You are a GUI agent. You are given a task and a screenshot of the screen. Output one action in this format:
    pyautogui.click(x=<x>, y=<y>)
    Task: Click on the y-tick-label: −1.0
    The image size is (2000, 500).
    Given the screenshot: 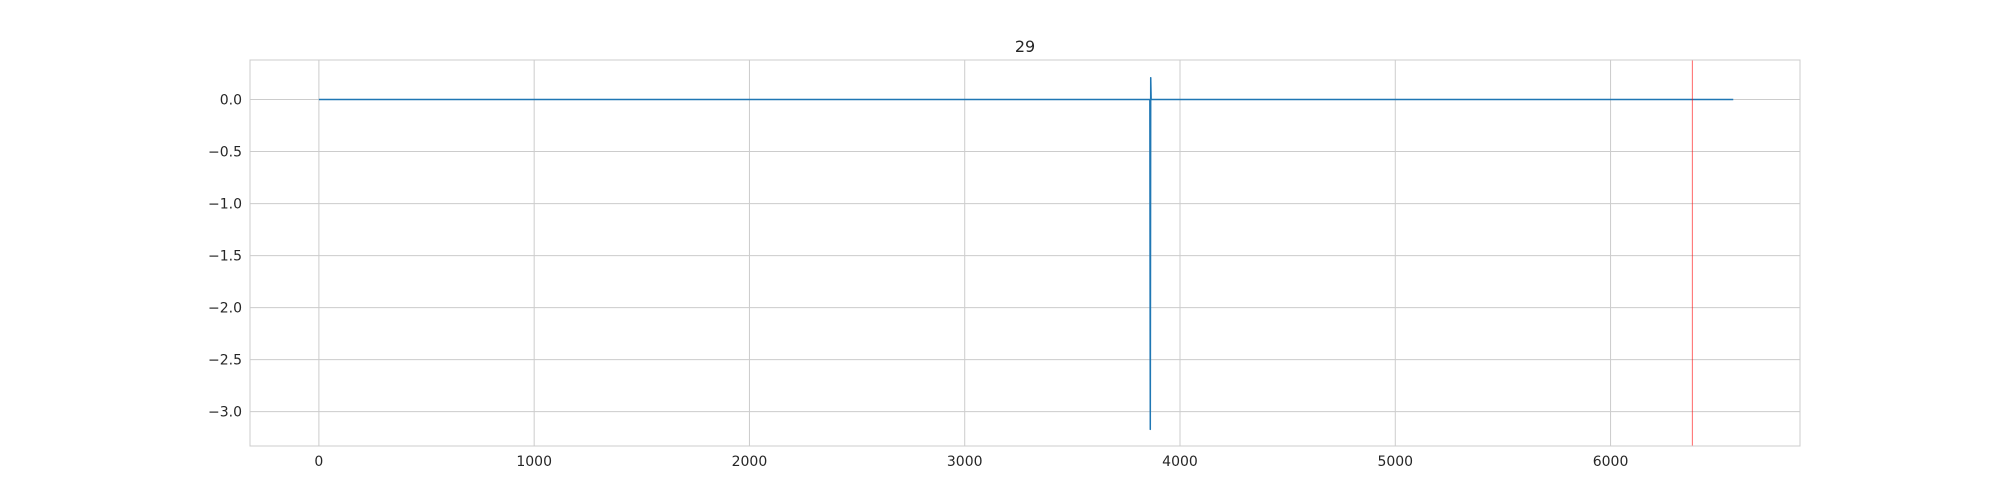 What is the action you would take?
    pyautogui.click(x=225, y=205)
    